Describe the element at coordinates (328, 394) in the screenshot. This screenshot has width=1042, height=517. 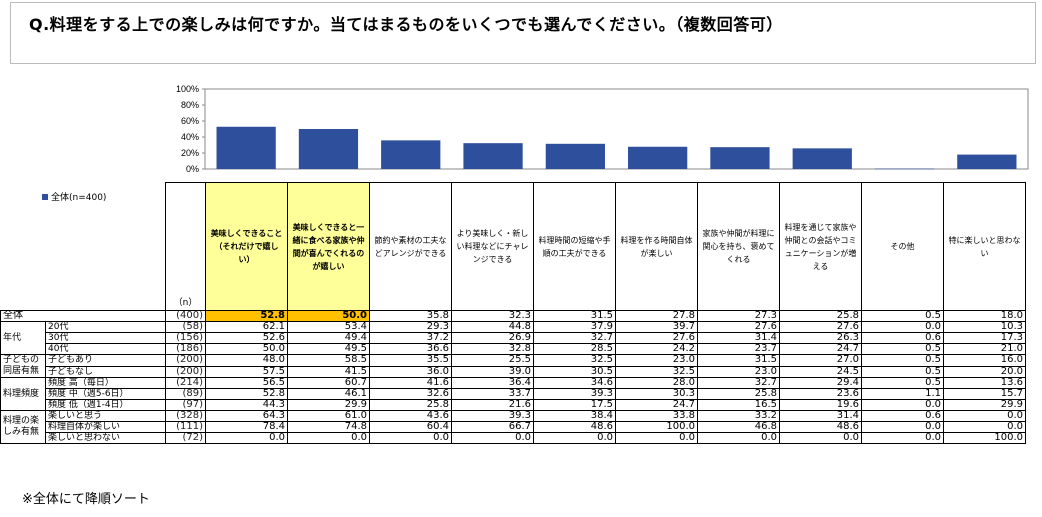
I see `table-cell: 46.1` at that location.